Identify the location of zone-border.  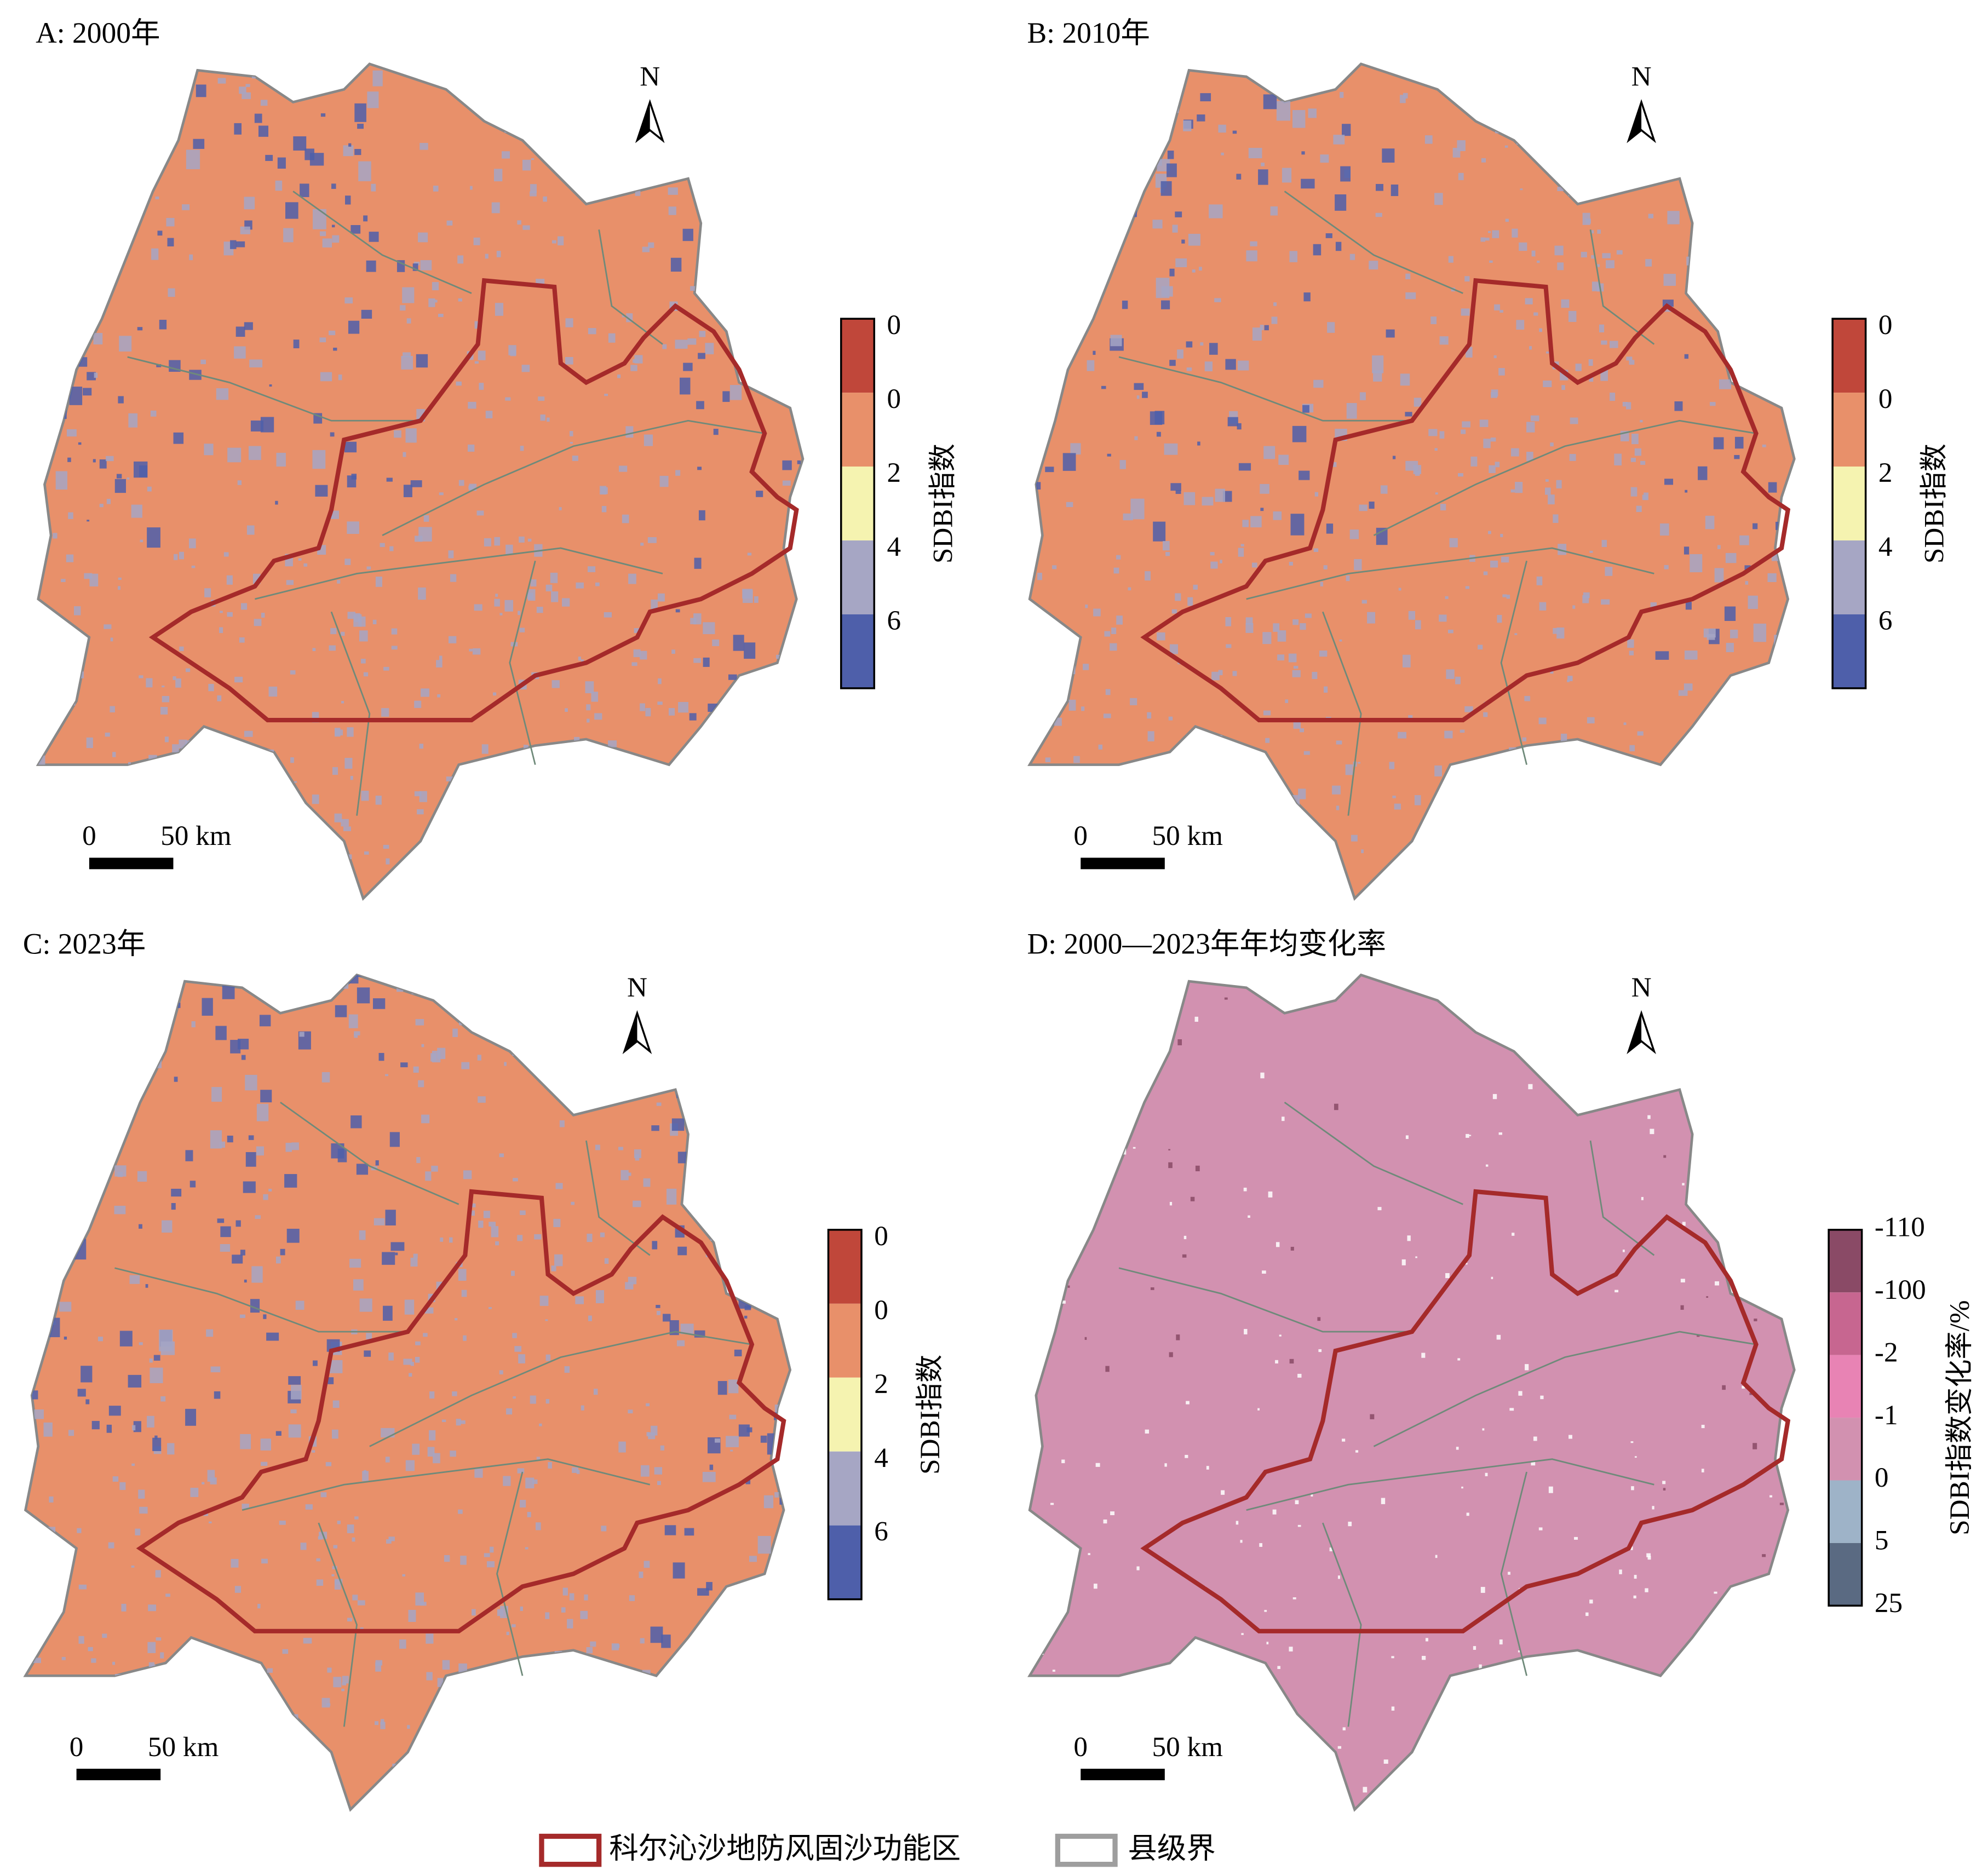
(1465, 500).